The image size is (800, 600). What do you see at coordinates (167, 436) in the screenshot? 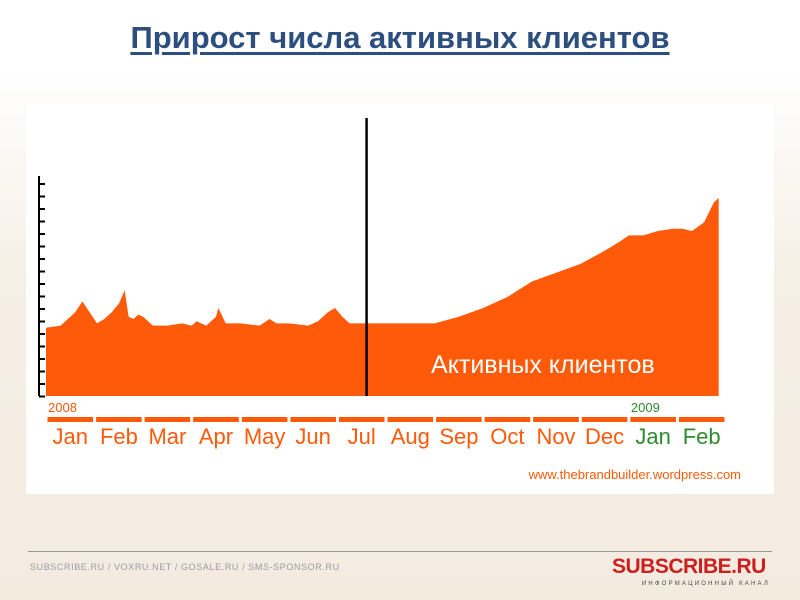
I see `month-label: Mar` at bounding box center [167, 436].